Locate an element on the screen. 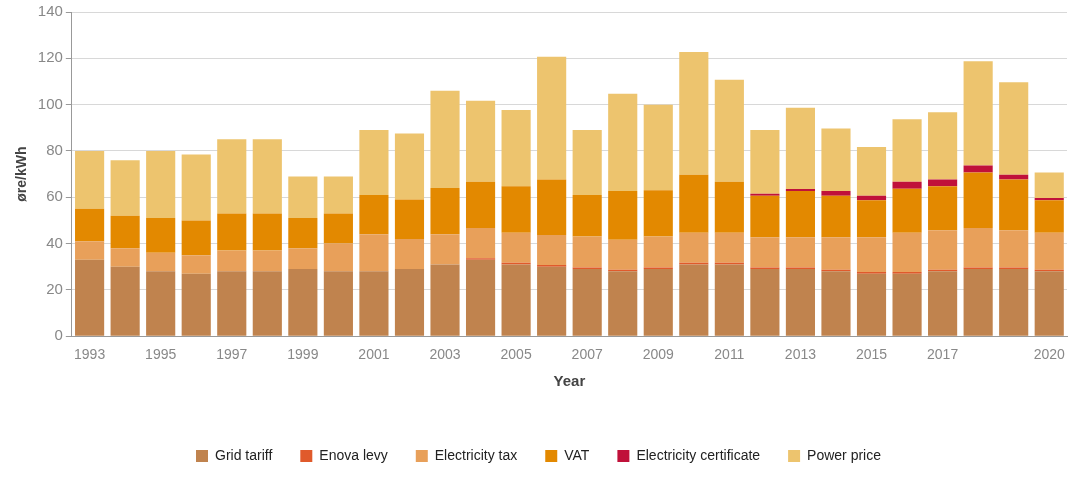  legend-label: Electricity tax is located at coordinates (476, 454).